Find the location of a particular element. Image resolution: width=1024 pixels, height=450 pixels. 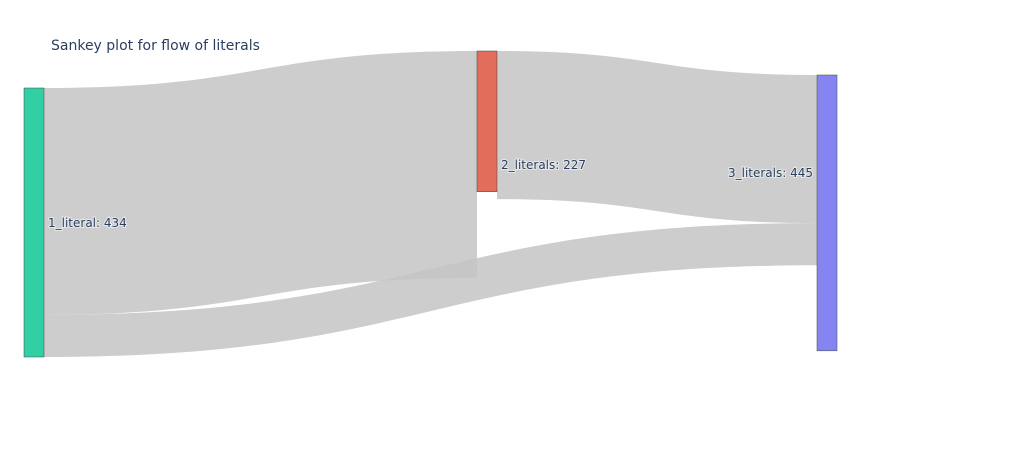

link-2_literals-to-3_literals is located at coordinates (657, 137).